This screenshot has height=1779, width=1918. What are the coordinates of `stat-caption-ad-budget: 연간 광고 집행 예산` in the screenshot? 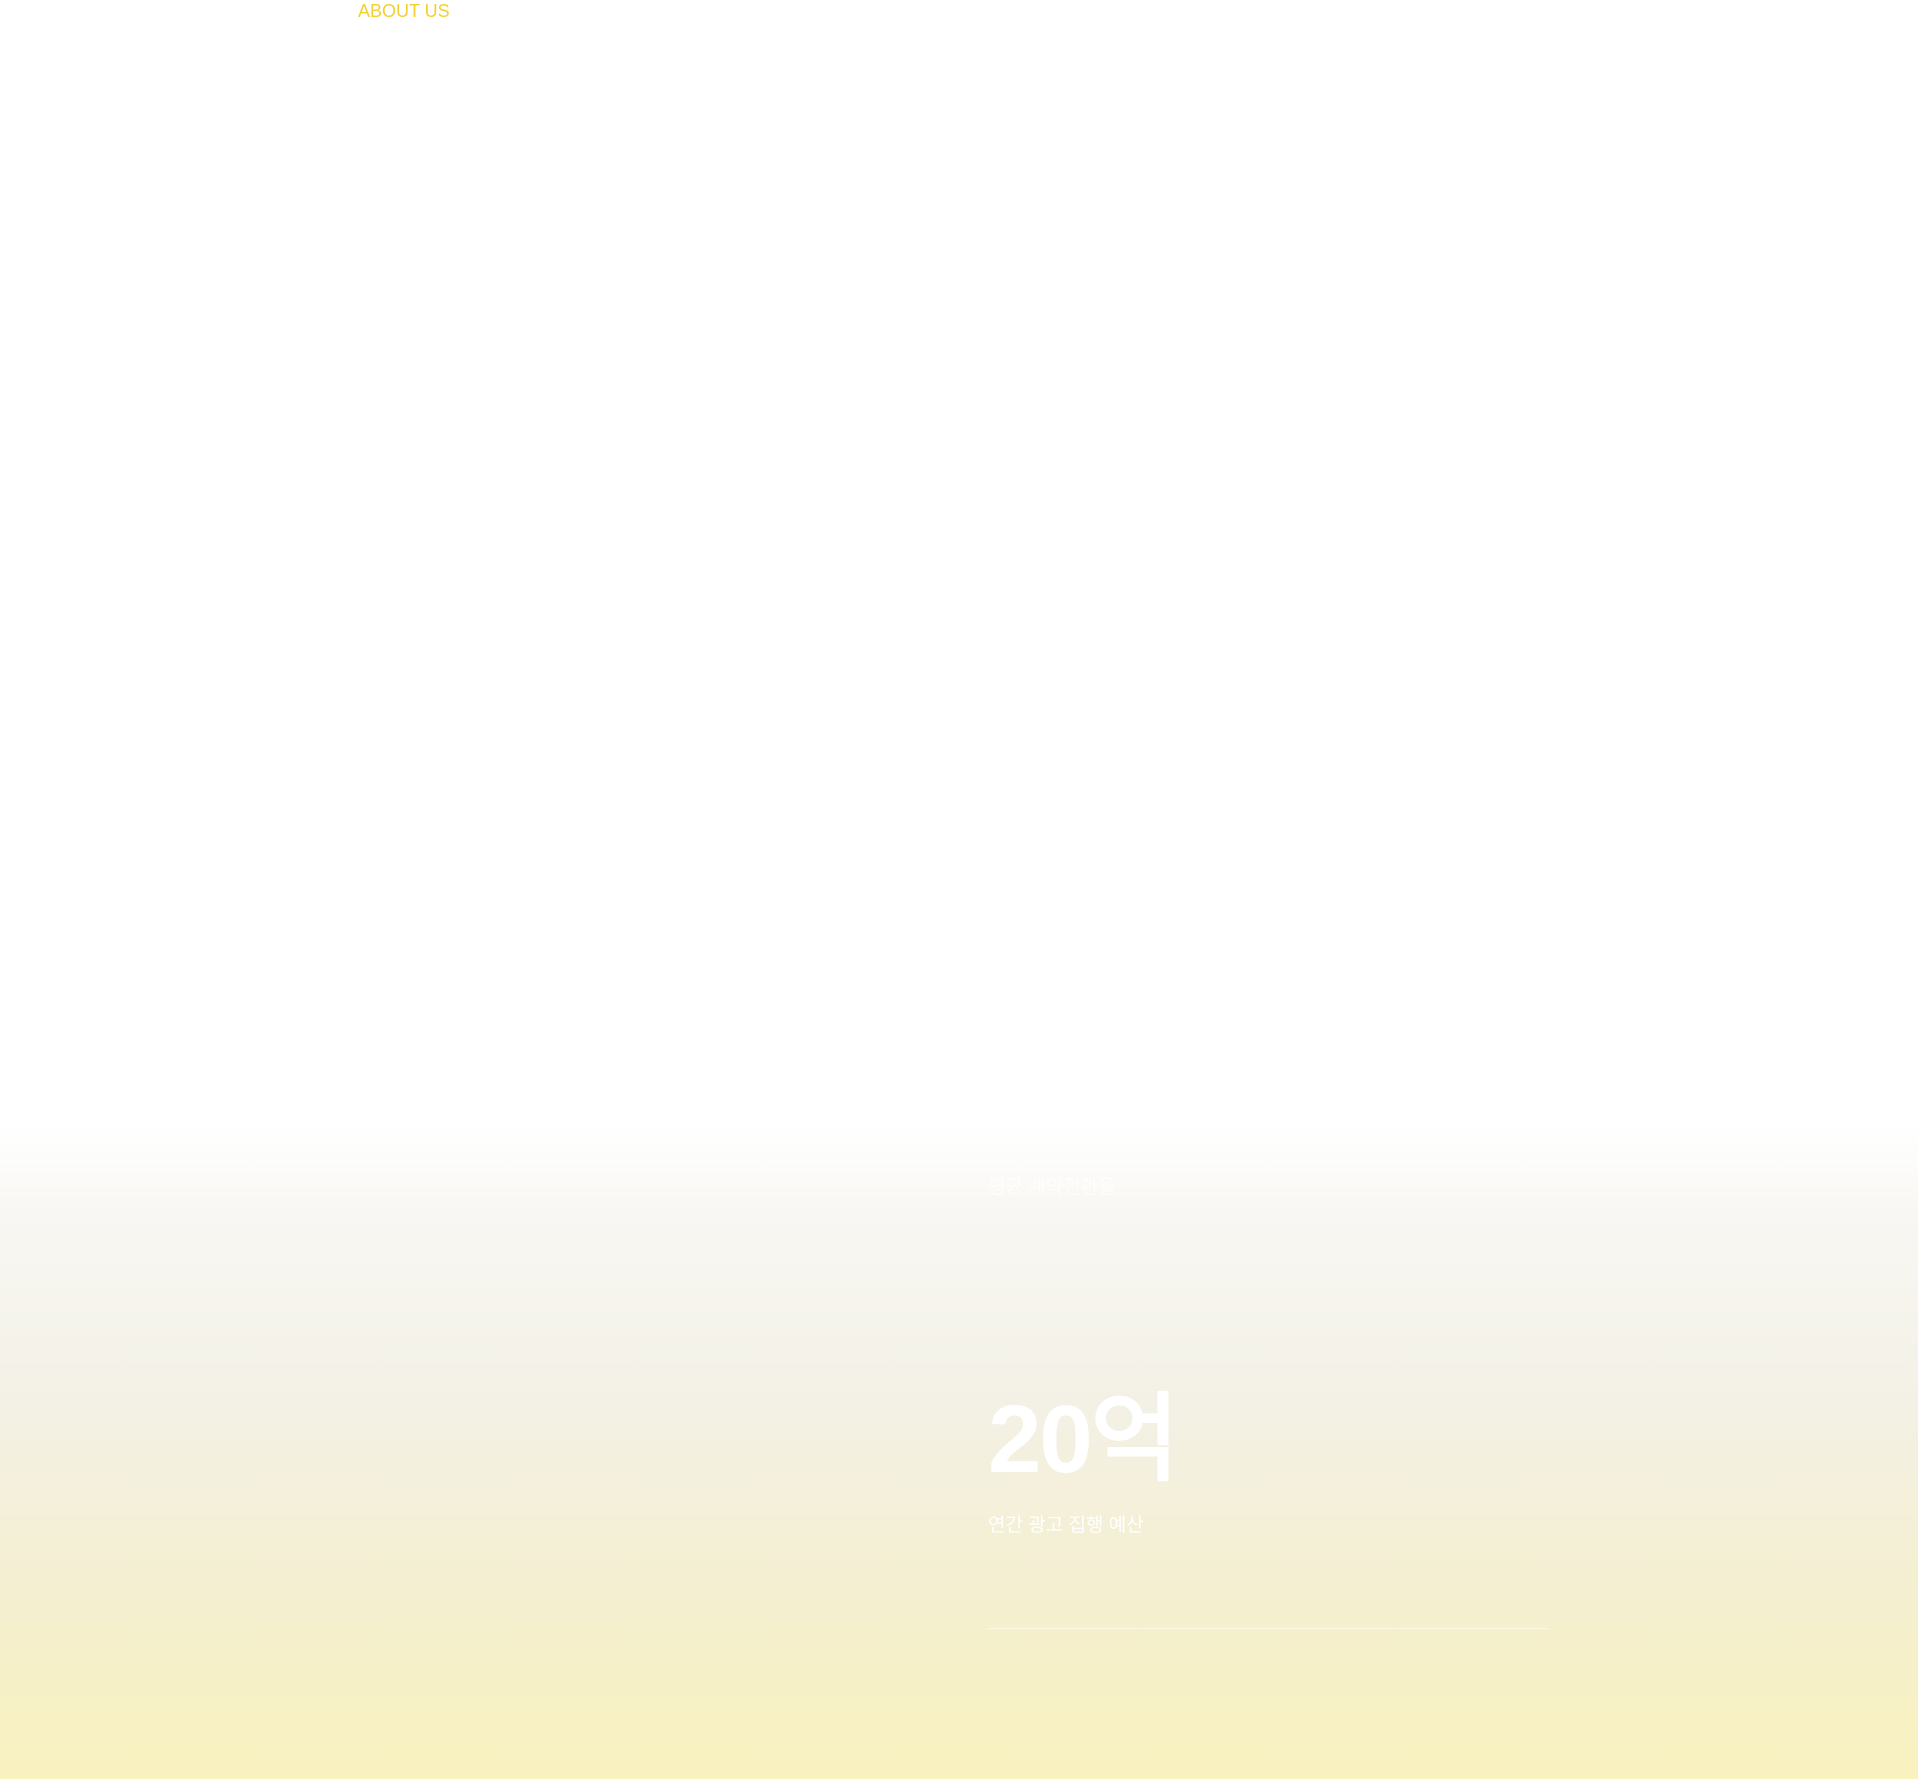 It's located at (1066, 1525).